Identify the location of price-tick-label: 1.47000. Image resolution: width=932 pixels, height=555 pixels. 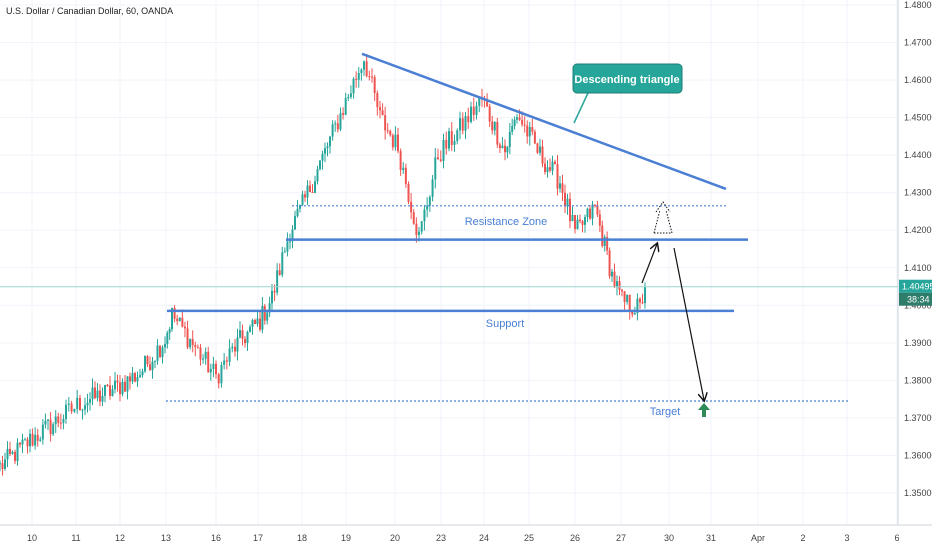
(918, 43).